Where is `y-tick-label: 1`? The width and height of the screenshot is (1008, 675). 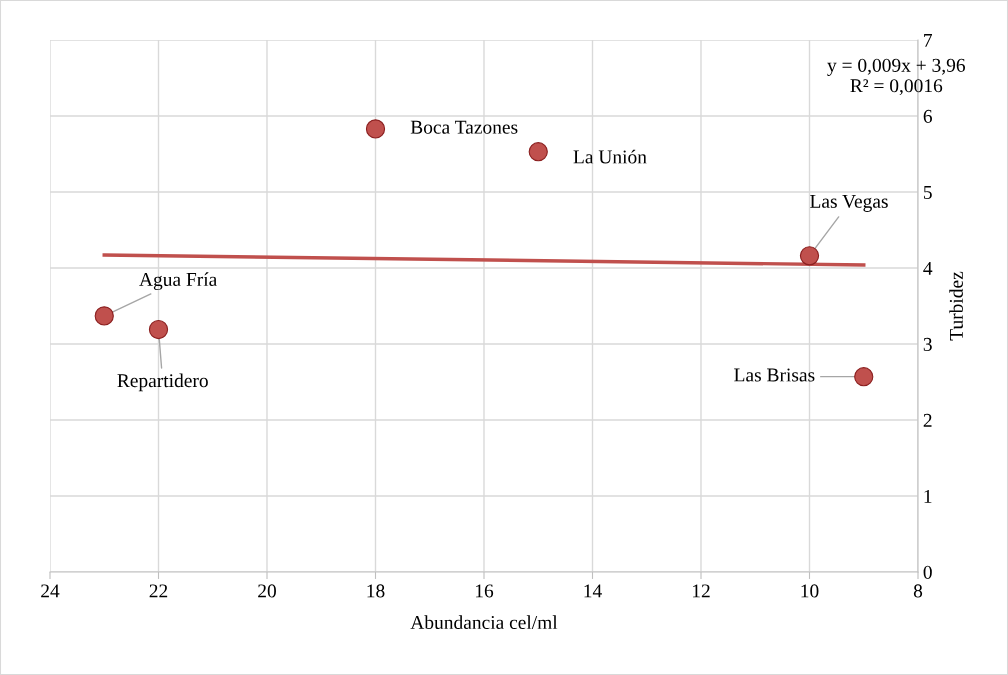 y-tick-label: 1 is located at coordinates (928, 496).